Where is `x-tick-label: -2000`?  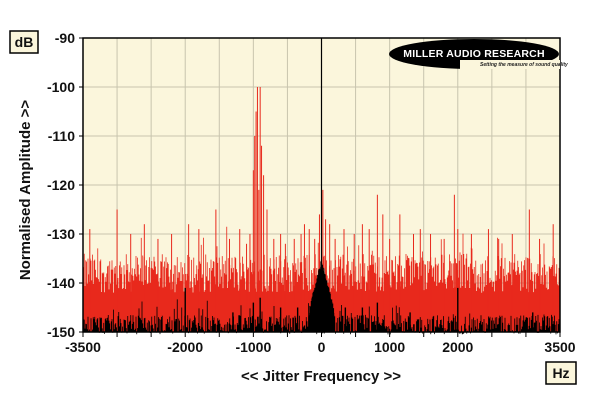 x-tick-label: -2000 is located at coordinates (185, 347).